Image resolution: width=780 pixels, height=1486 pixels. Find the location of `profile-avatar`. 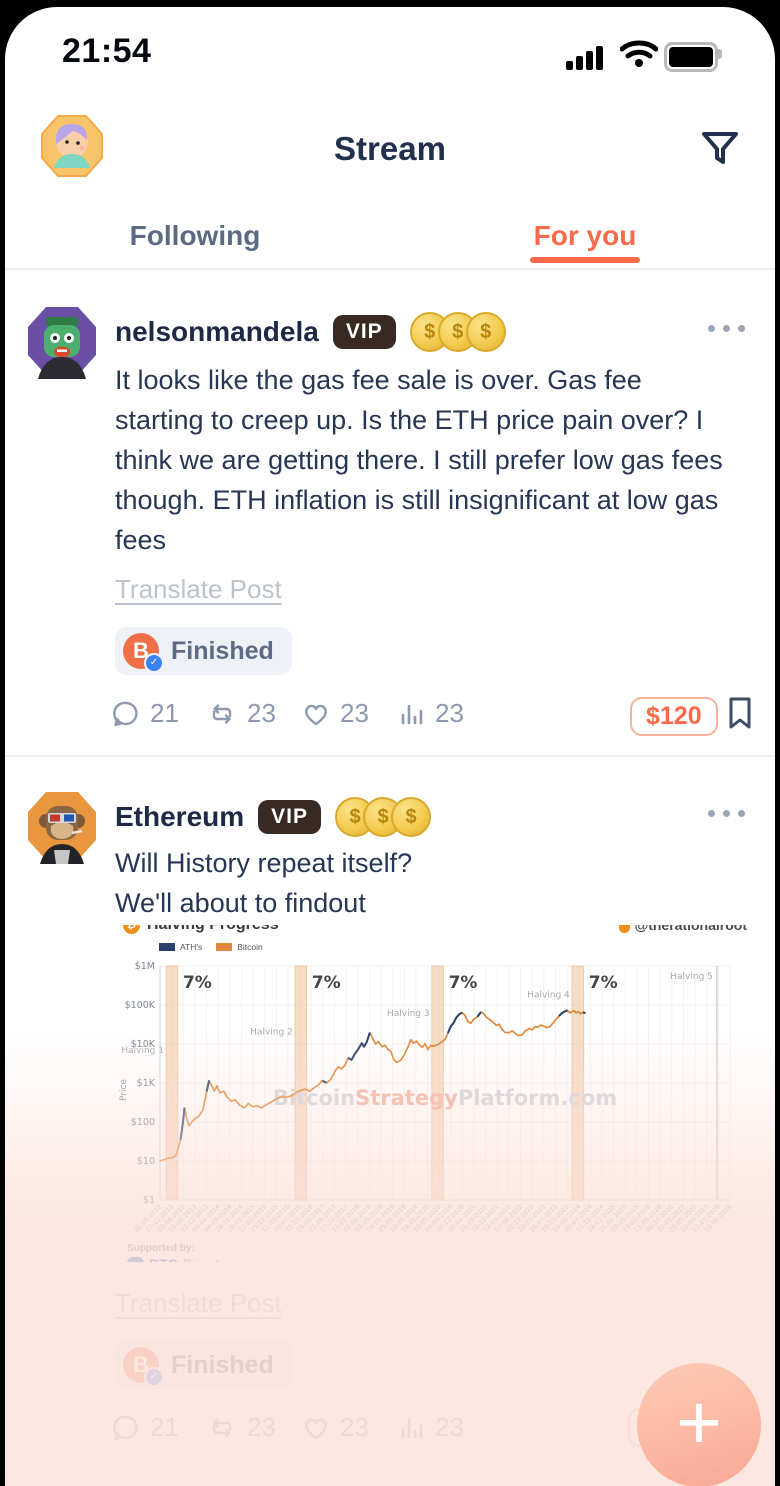

profile-avatar is located at coordinates (72, 146).